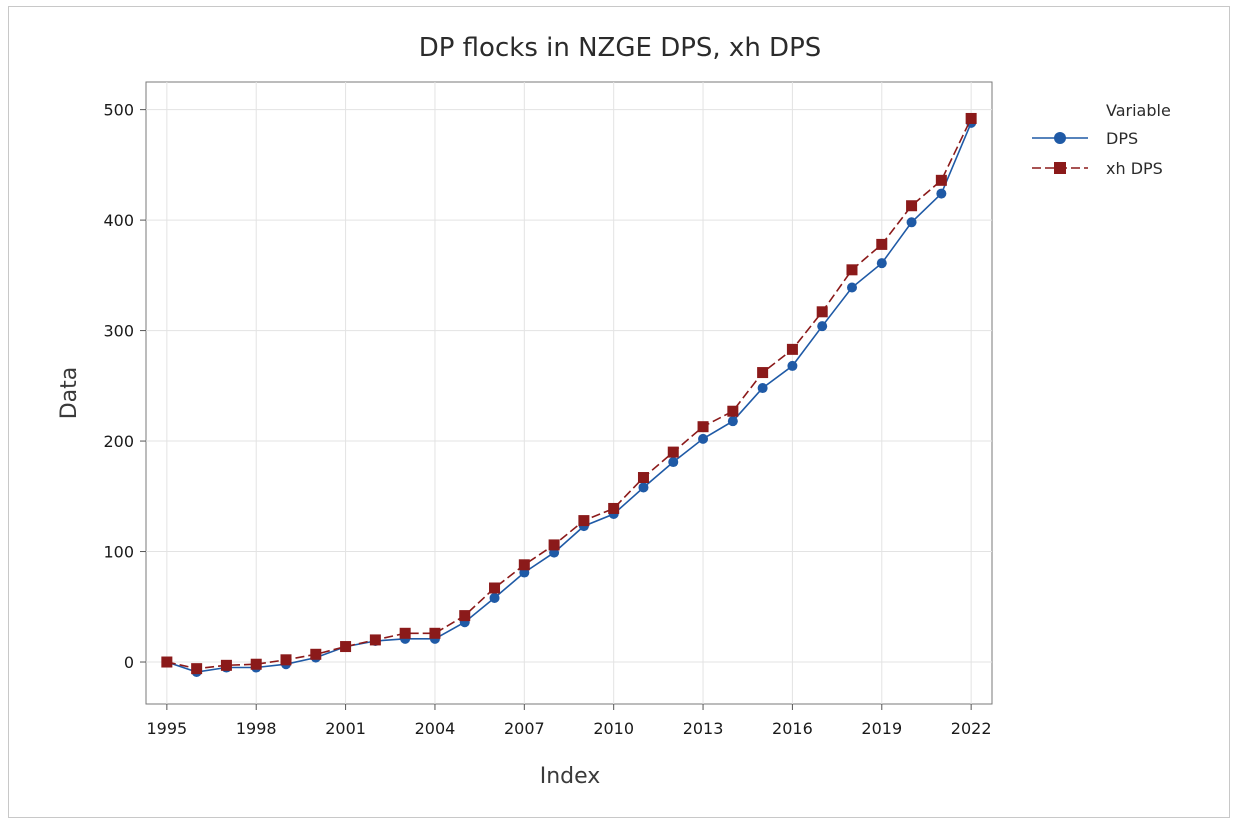  Describe the element at coordinates (524, 728) in the screenshot. I see `x-tick-label: 2007` at that location.